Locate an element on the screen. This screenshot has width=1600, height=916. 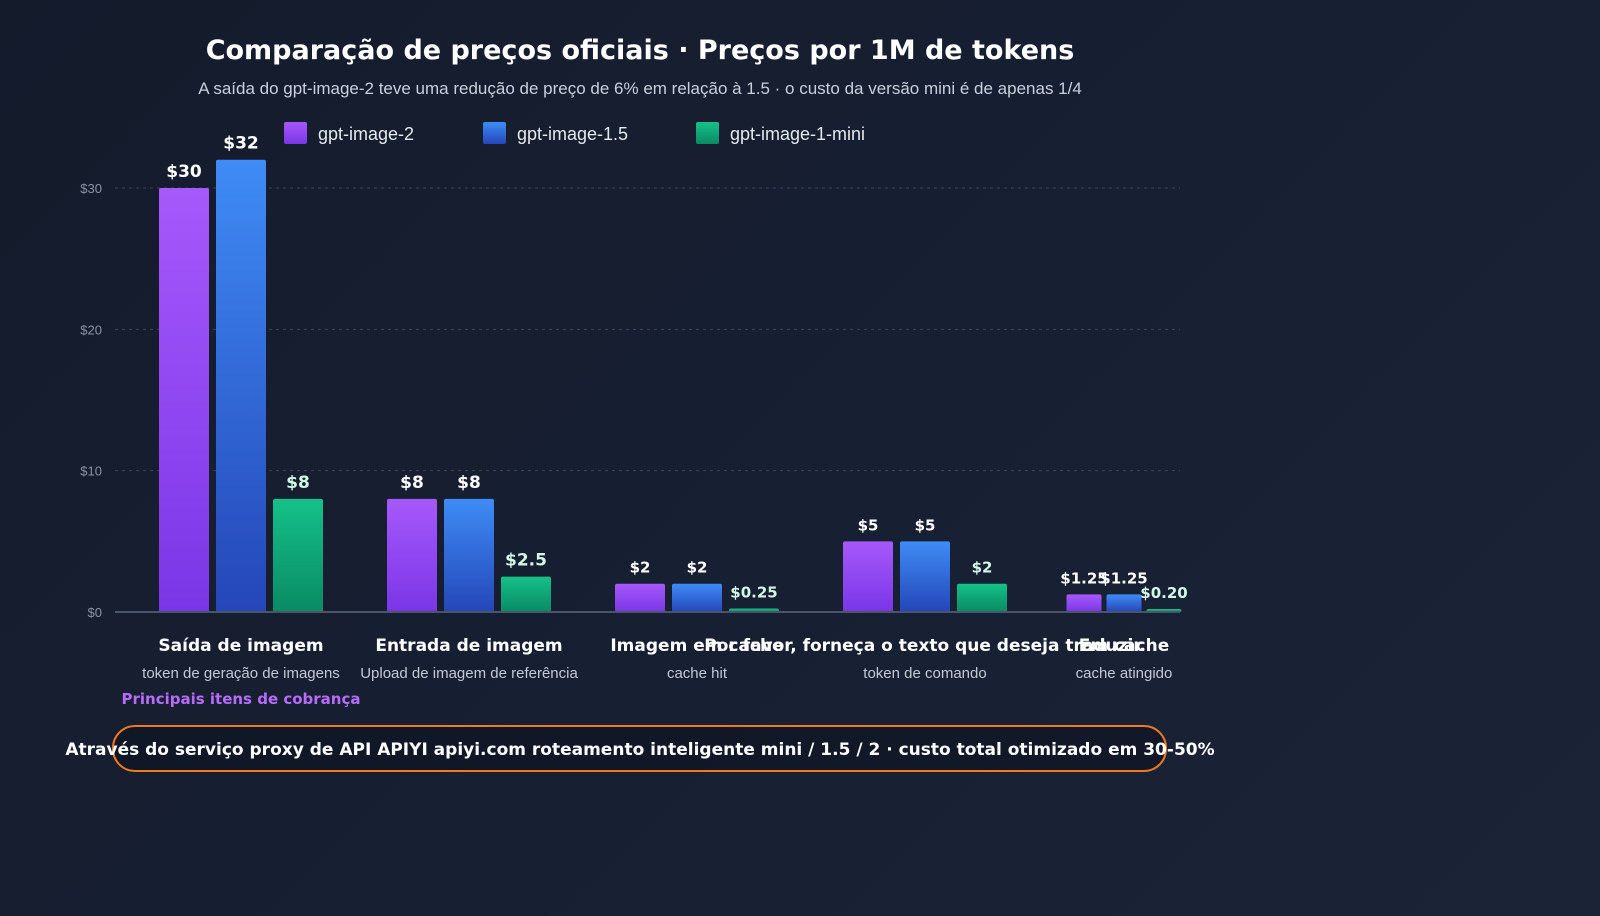
value-label-1-3: $8 is located at coordinates (298, 483).